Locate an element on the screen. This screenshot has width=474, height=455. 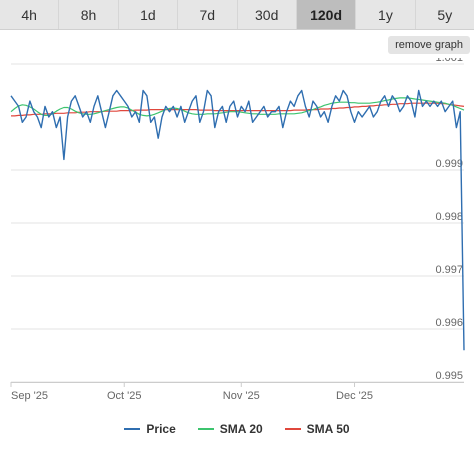
tab-30d: 30d is located at coordinates (267, 14).